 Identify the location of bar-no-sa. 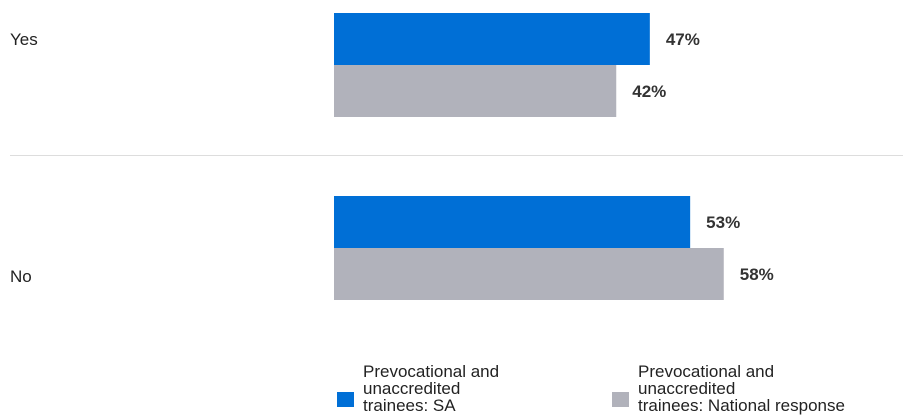
(512, 222).